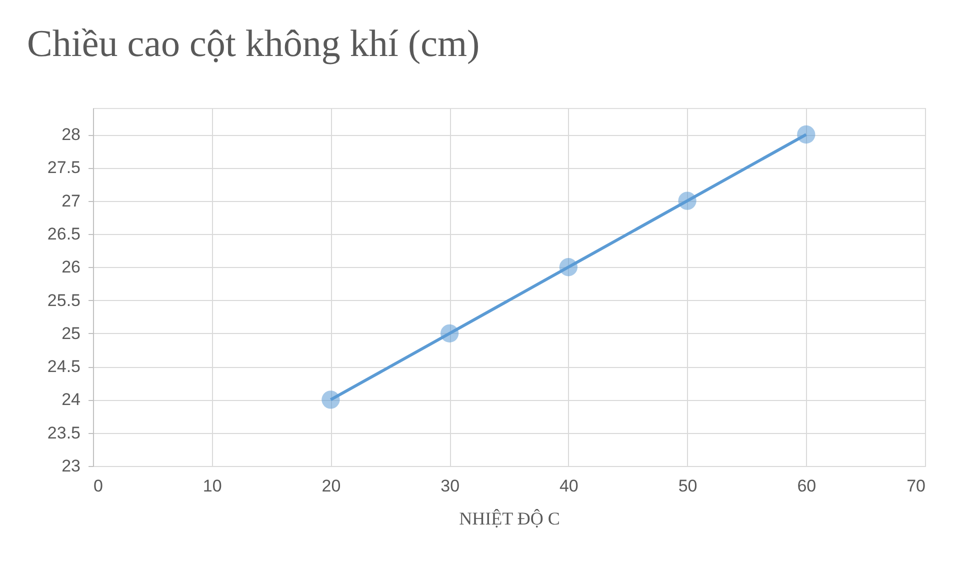 This screenshot has height=576, width=953. What do you see at coordinates (98, 486) in the screenshot?
I see `x-tick-label: 0` at bounding box center [98, 486].